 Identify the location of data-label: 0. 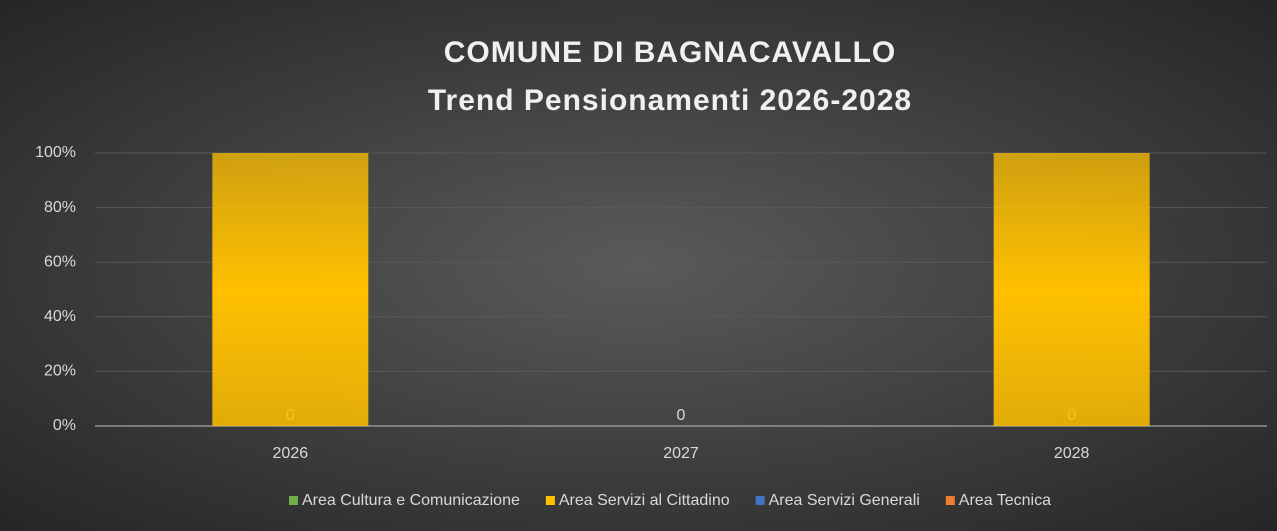
(681, 415).